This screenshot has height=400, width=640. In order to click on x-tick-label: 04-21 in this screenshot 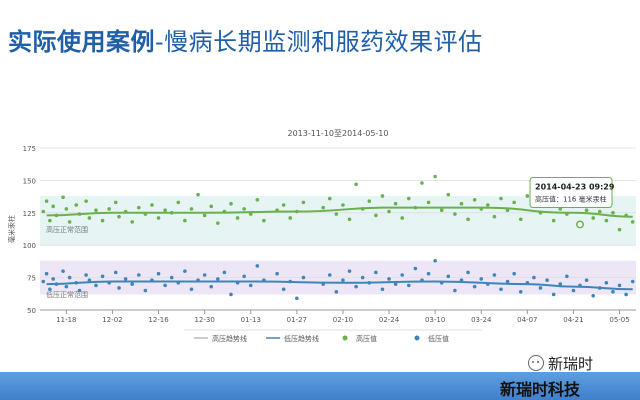, I will do `click(573, 320)`.